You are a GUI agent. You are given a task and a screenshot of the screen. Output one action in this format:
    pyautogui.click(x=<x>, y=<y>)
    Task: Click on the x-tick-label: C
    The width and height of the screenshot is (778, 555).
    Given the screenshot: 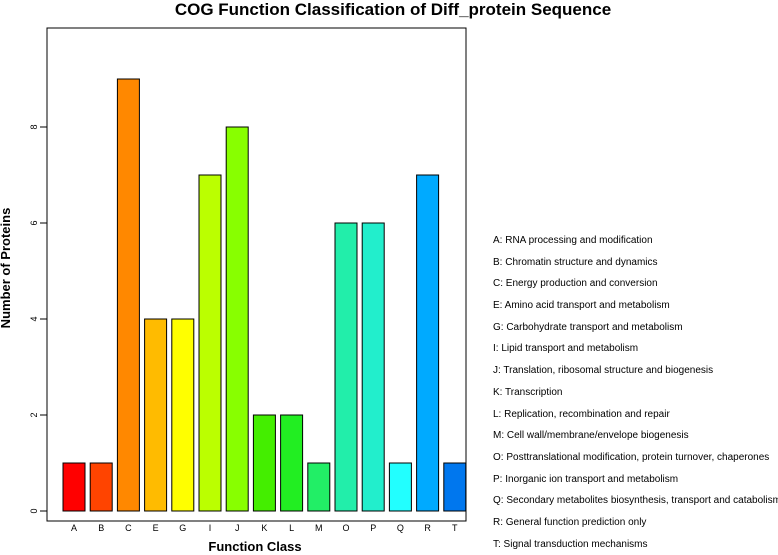 What is the action you would take?
    pyautogui.click(x=128, y=528)
    